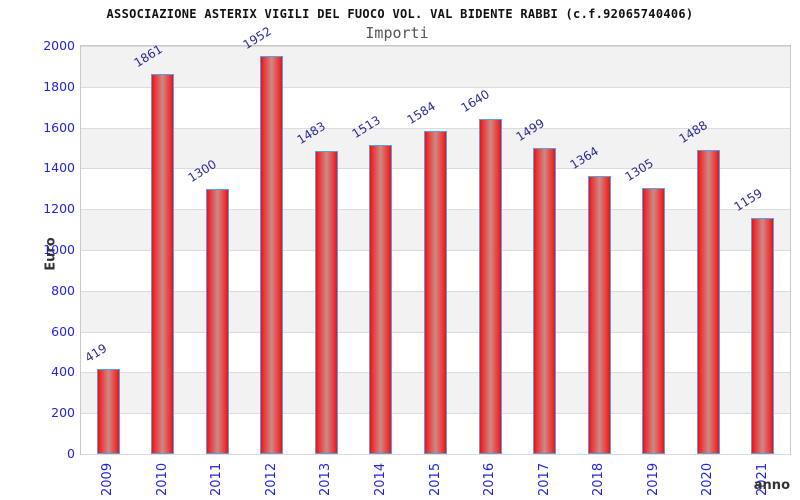 Image resolution: width=800 pixels, height=500 pixels. Describe the element at coordinates (63, 413) in the screenshot. I see `y-tick-label: 200` at that location.